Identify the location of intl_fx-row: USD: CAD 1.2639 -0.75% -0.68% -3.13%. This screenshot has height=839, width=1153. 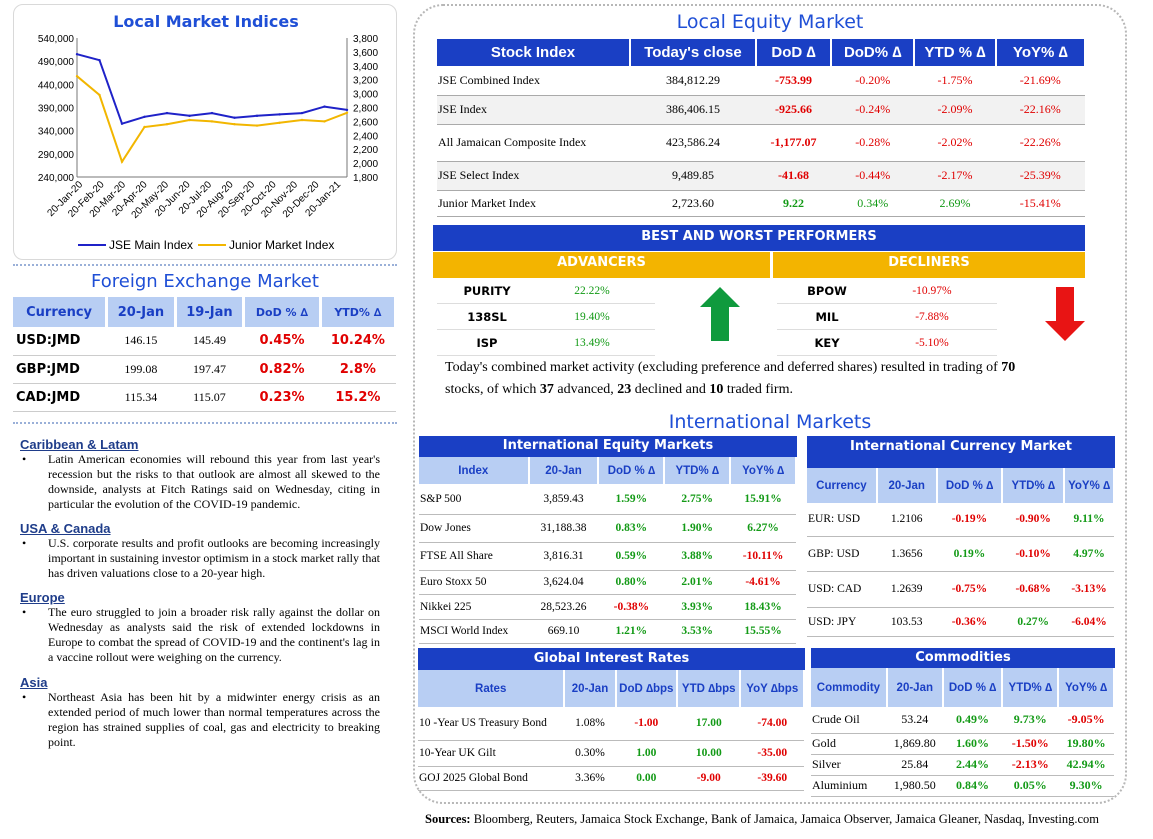
(960, 589).